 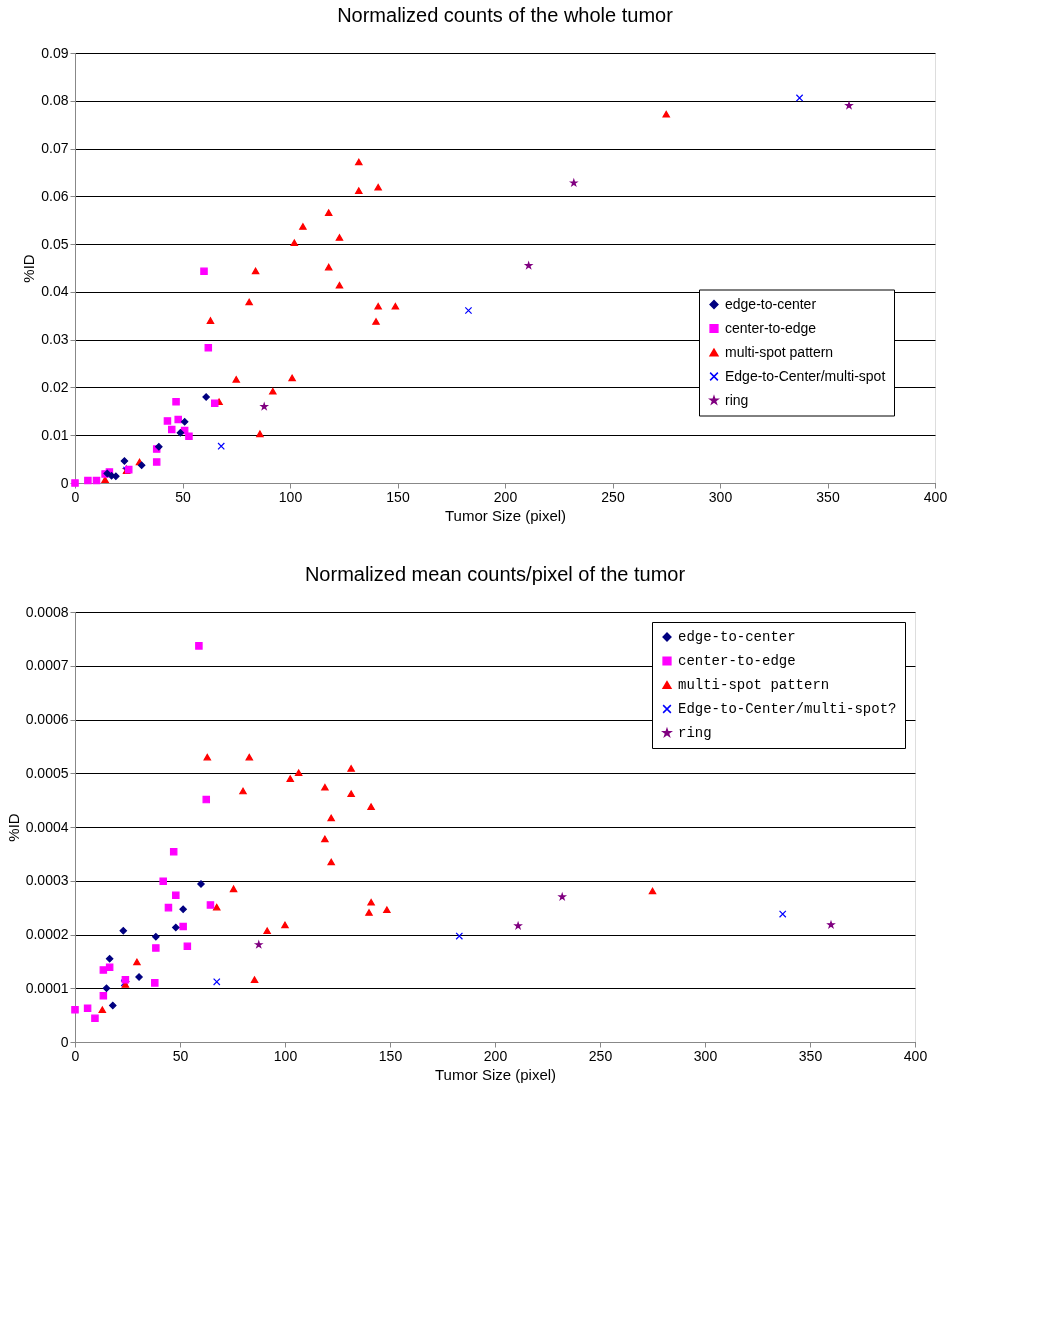 I want to click on y-tick-label: 0.01, so click(x=55, y=434).